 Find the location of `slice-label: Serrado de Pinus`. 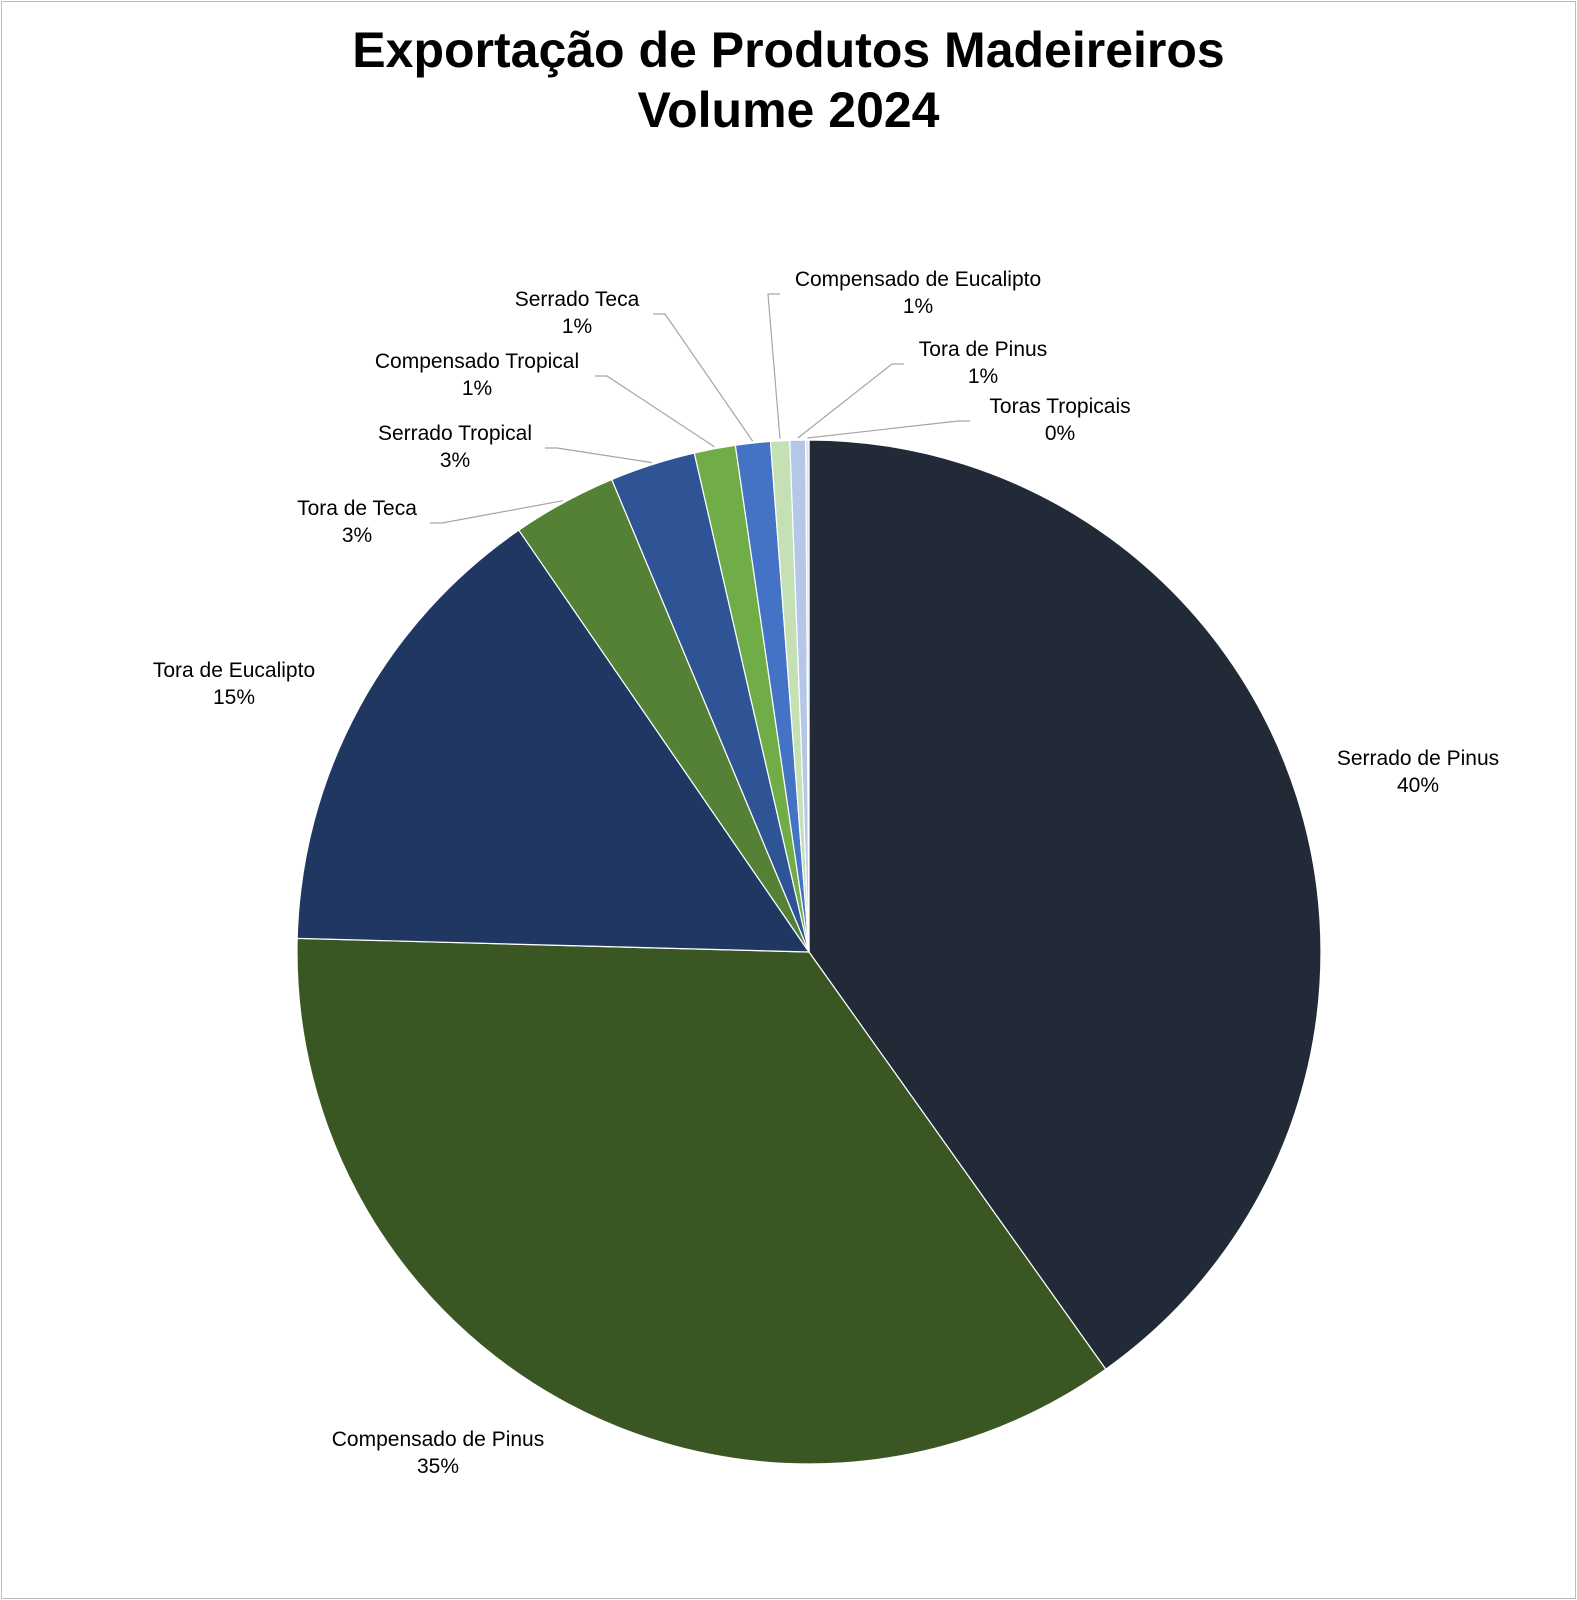

slice-label: Serrado de Pinus is located at coordinates (1418, 758).